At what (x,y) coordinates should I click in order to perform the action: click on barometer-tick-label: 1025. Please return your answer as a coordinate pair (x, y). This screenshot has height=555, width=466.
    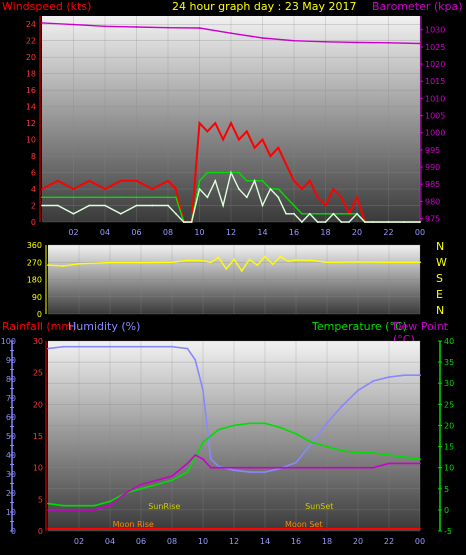
    Looking at the image, I should click on (435, 47).